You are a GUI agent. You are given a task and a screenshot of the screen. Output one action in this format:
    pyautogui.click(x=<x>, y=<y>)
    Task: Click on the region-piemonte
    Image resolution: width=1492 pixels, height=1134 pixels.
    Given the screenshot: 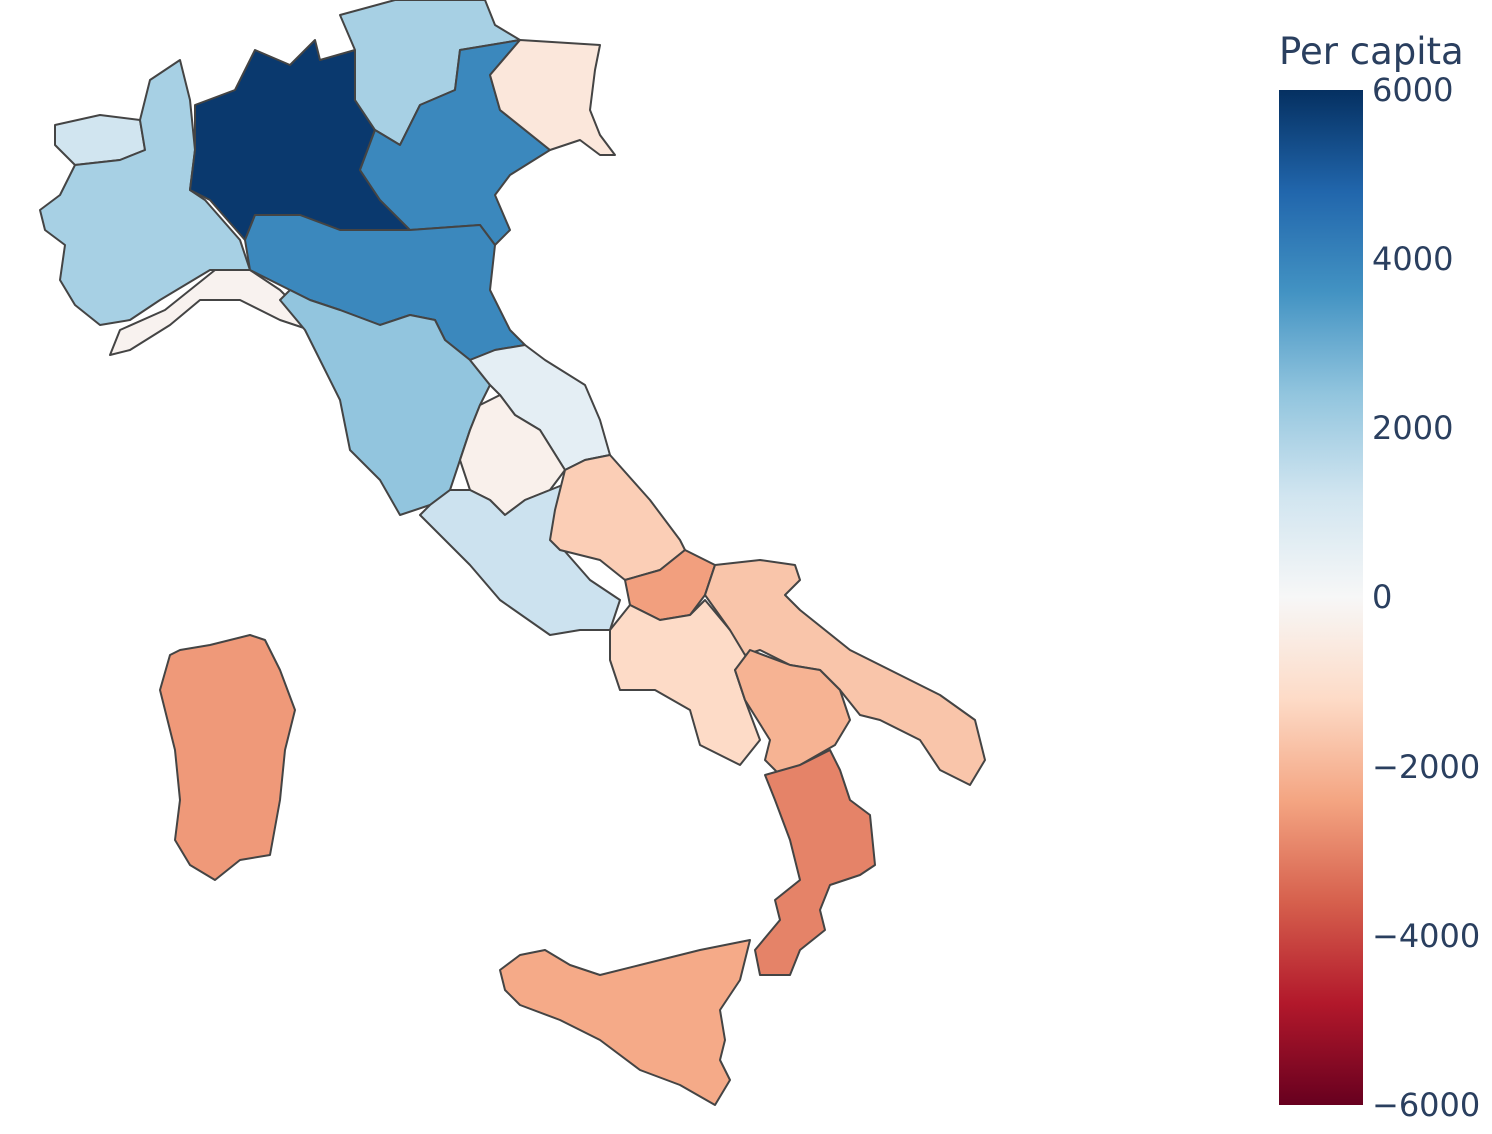 What is the action you would take?
    pyautogui.click(x=145, y=192)
    